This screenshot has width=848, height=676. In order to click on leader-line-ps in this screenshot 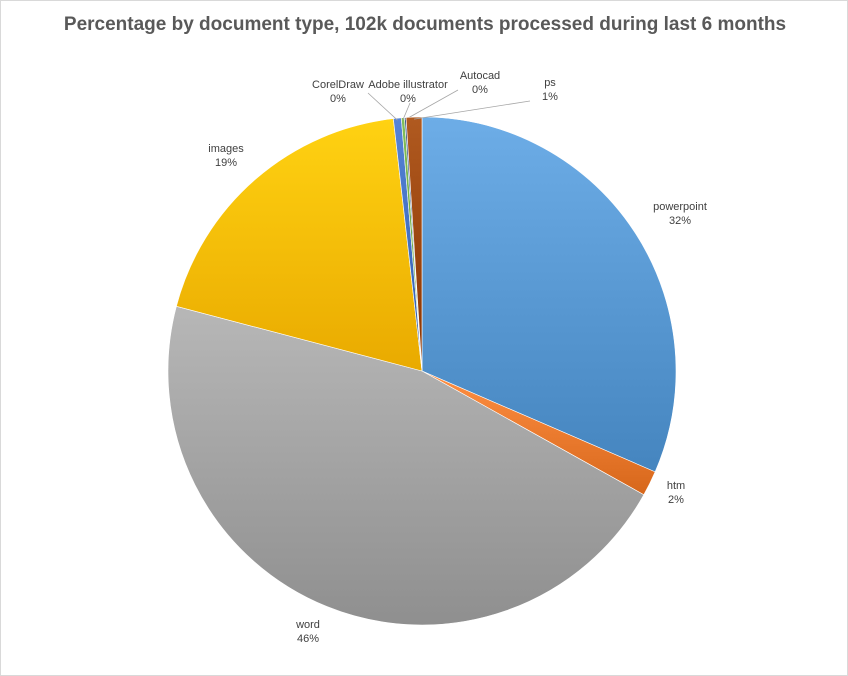, I will do `click(472, 110)`.